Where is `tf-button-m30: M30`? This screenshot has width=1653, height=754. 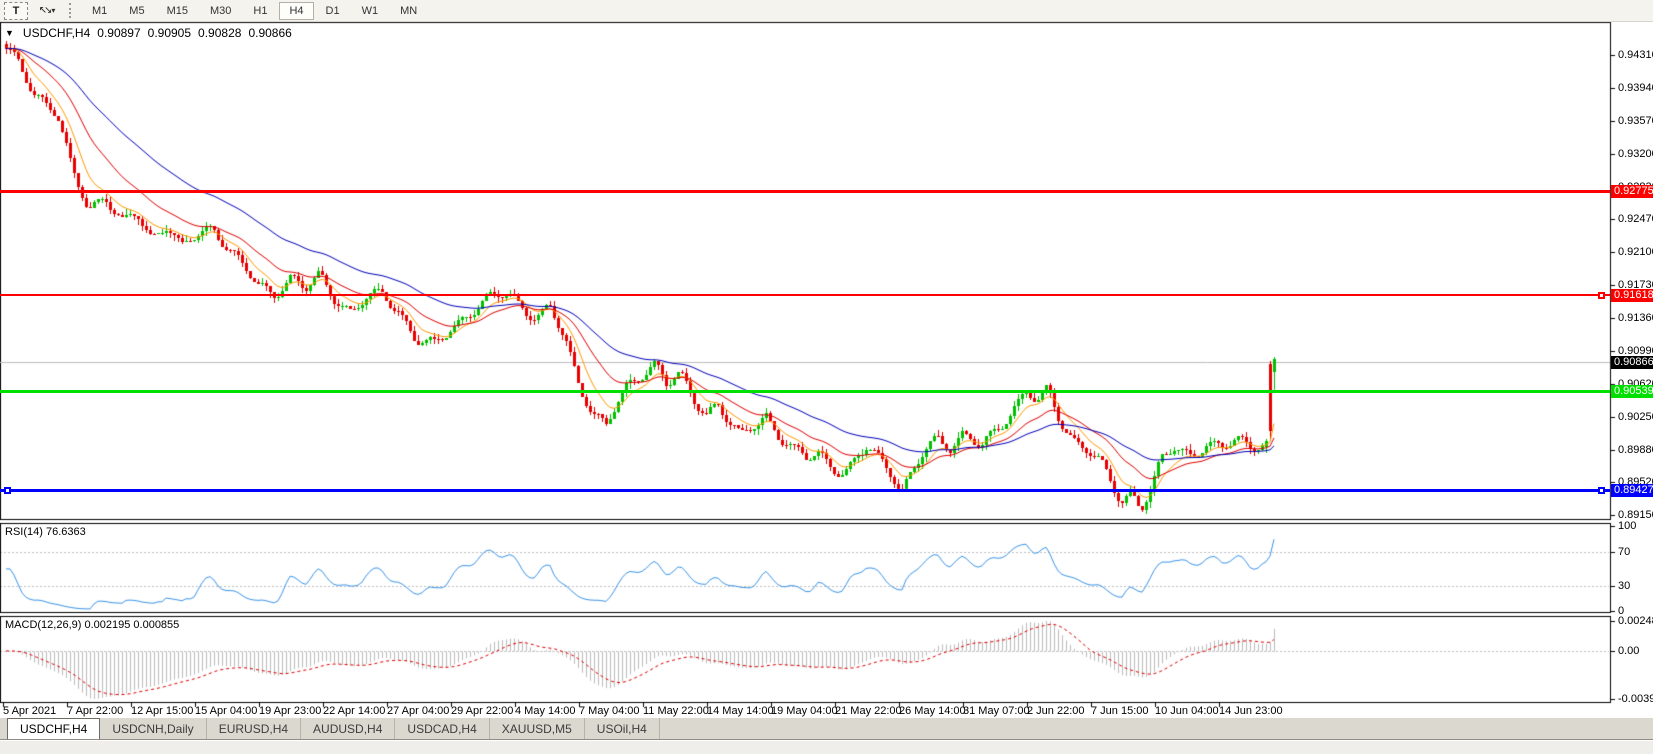
tf-button-m30: M30 is located at coordinates (220, 10).